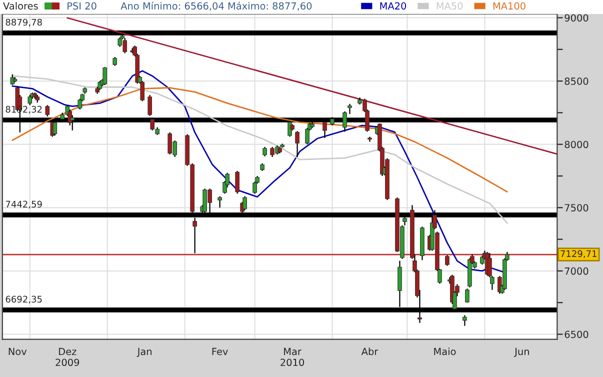 The image size is (603, 377). I want to click on x-tick-label: Mar 2010, so click(292, 357).